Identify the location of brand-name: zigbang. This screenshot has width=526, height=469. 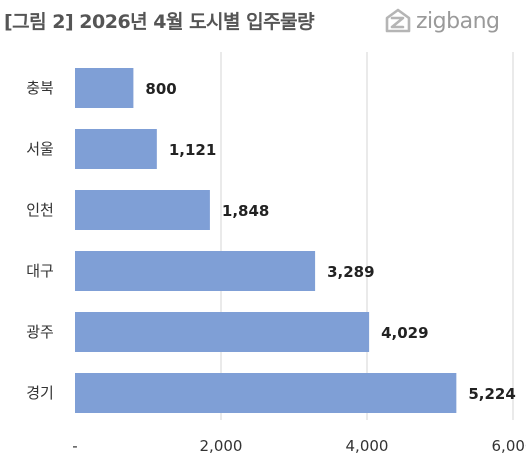
(458, 21).